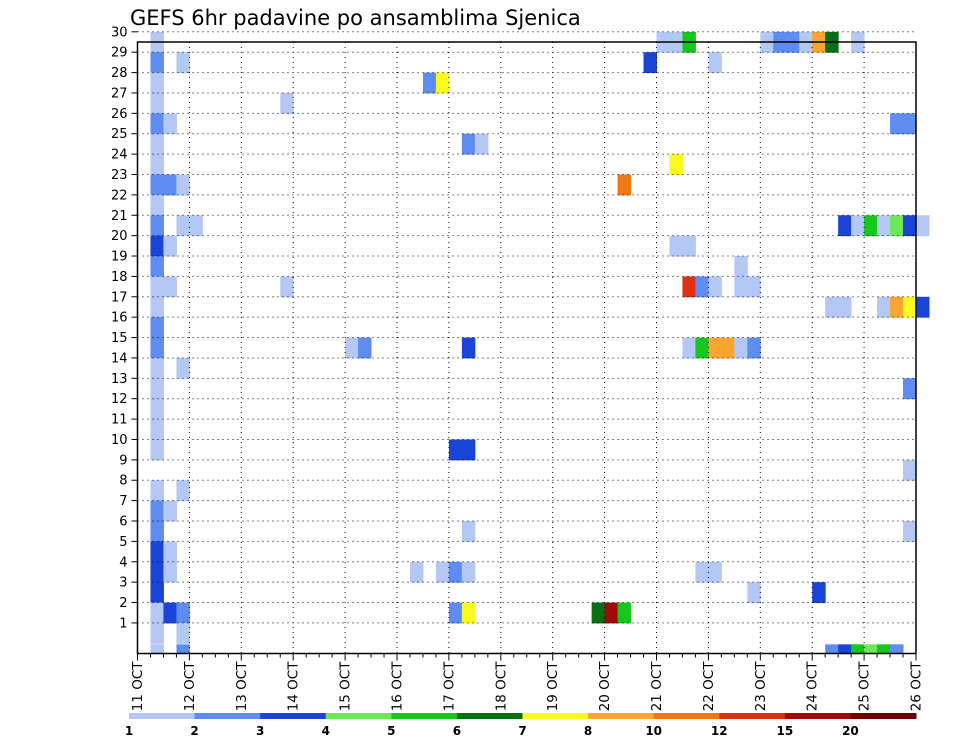 The width and height of the screenshot is (960, 742). Describe the element at coordinates (123, 522) in the screenshot. I see `y-tick-label: 6` at that location.